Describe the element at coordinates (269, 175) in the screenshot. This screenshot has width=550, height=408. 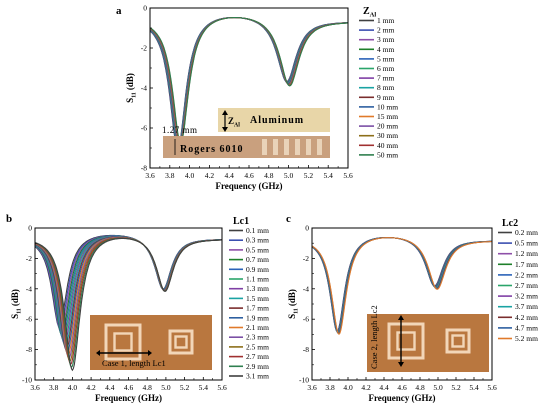
I see `x-tick-label: 4.8` at that location.